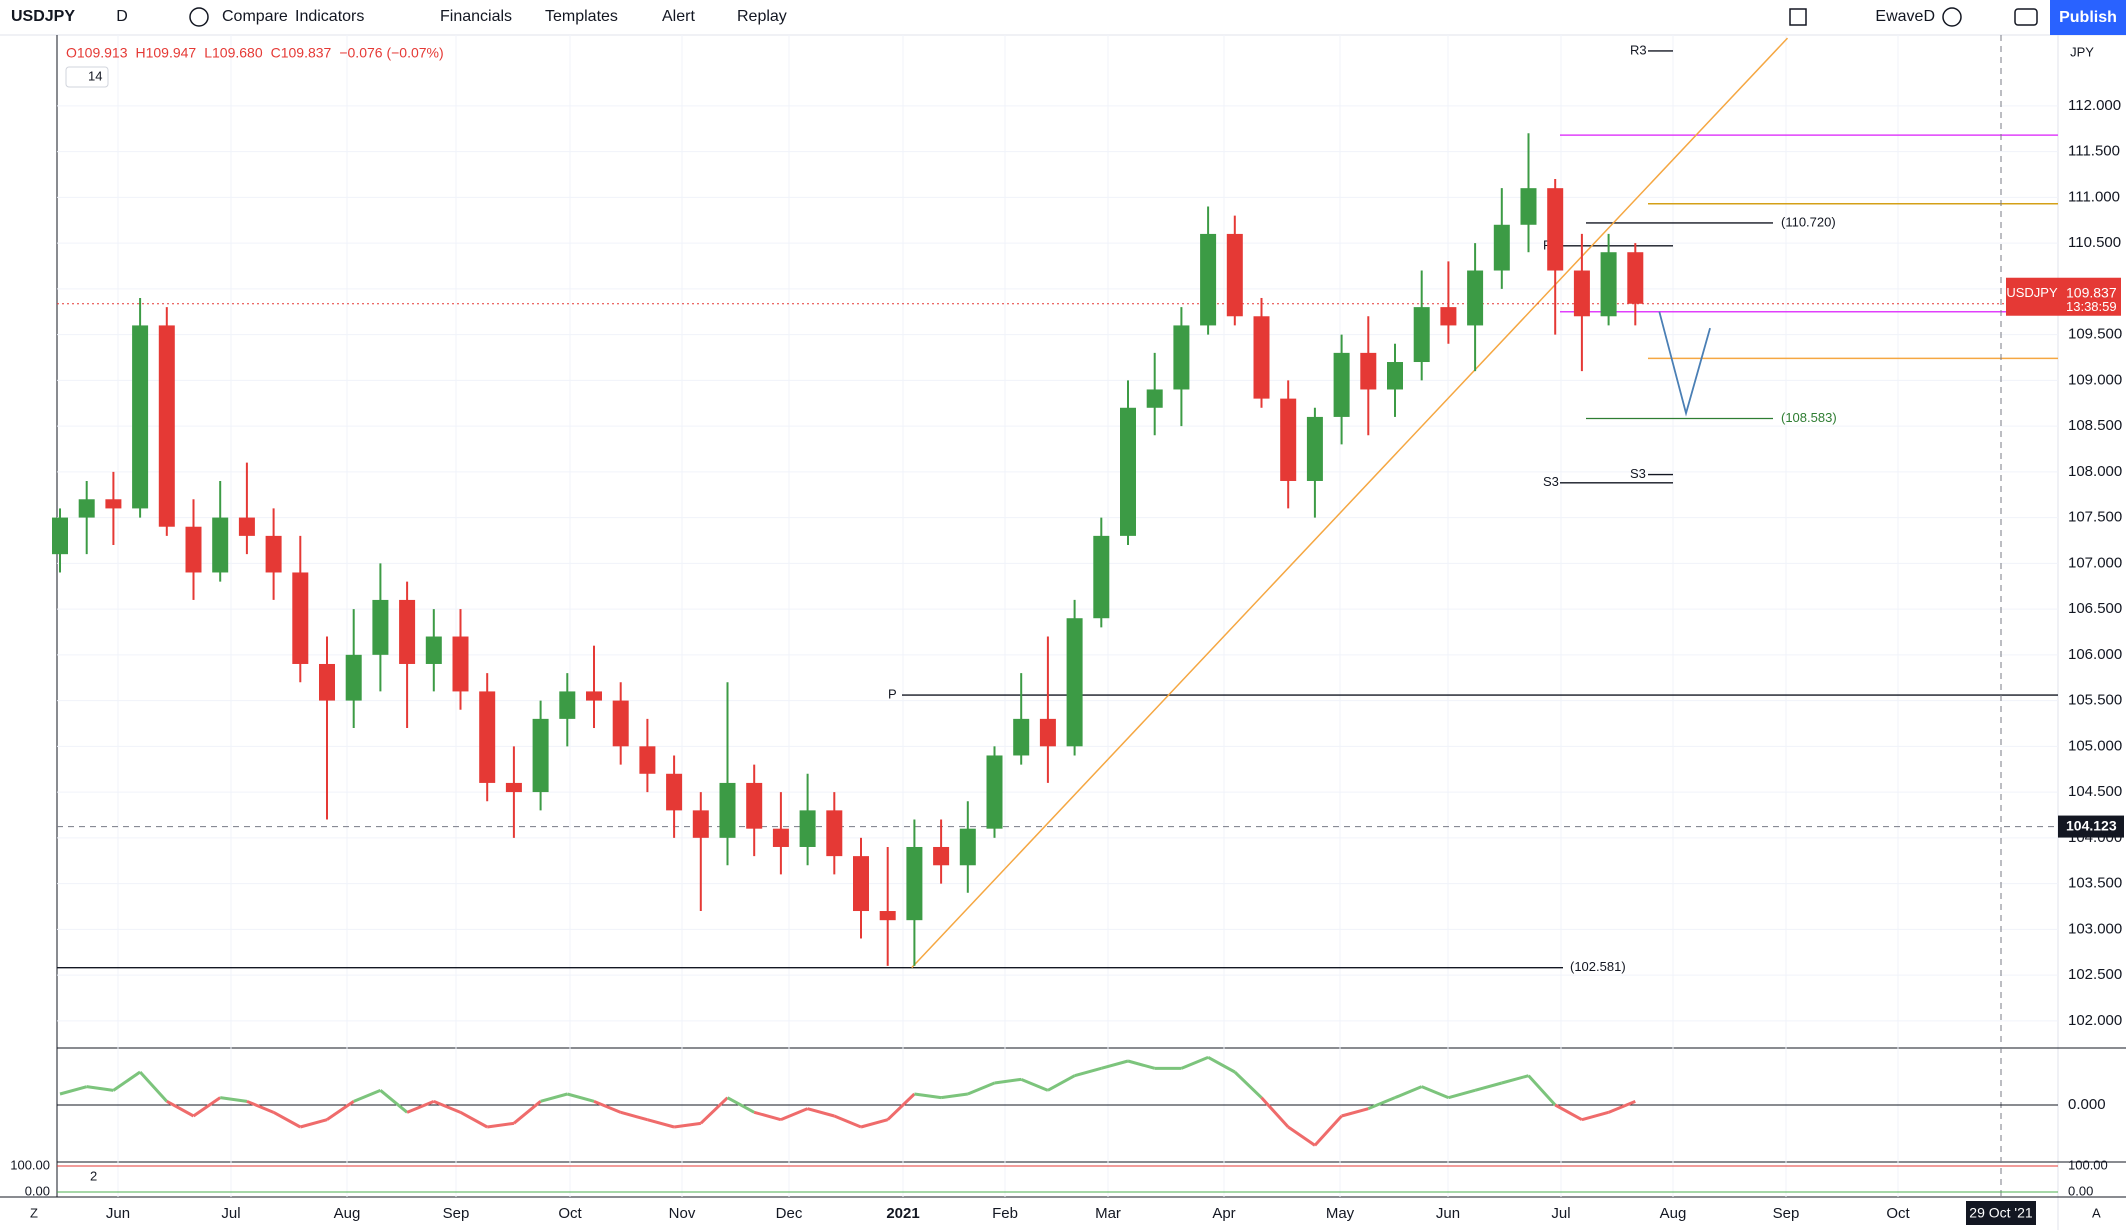 Image resolution: width=2126 pixels, height=1230 pixels. What do you see at coordinates (476, 16) in the screenshot?
I see `toolbar-button: Financials` at bounding box center [476, 16].